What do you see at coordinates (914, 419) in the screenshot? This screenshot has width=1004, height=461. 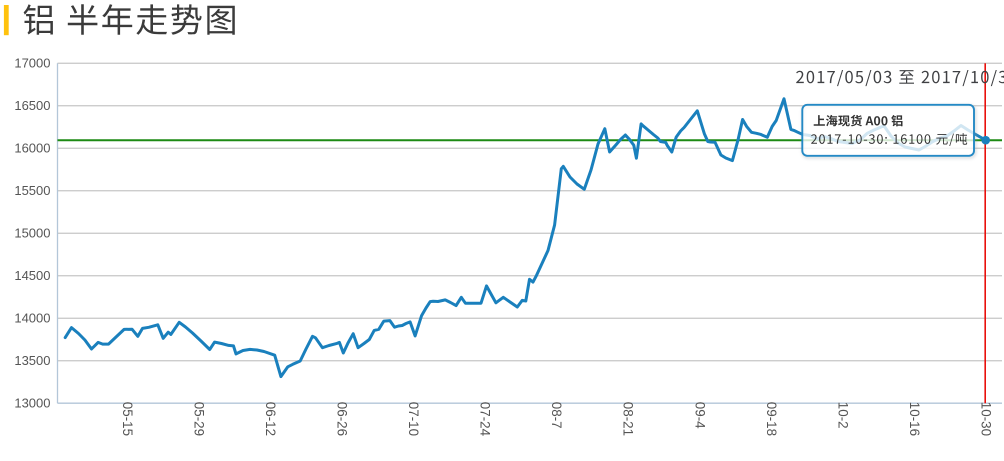 I see `svg-text: 10-16` at bounding box center [914, 419].